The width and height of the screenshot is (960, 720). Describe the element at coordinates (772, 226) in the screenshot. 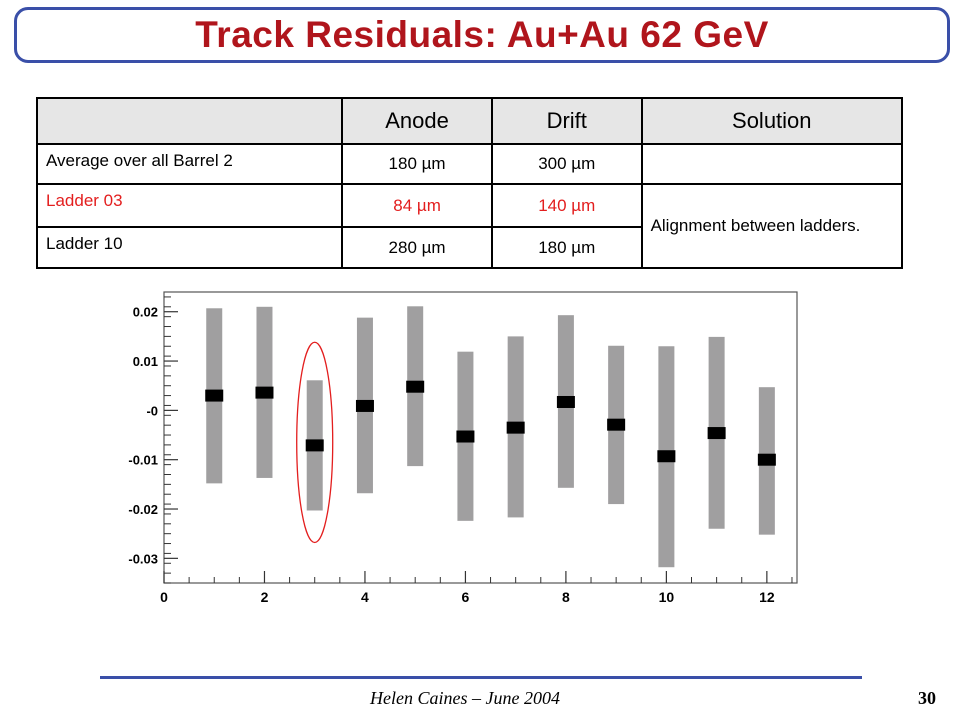

I see `solution-text: Alignment between ladders.` at that location.